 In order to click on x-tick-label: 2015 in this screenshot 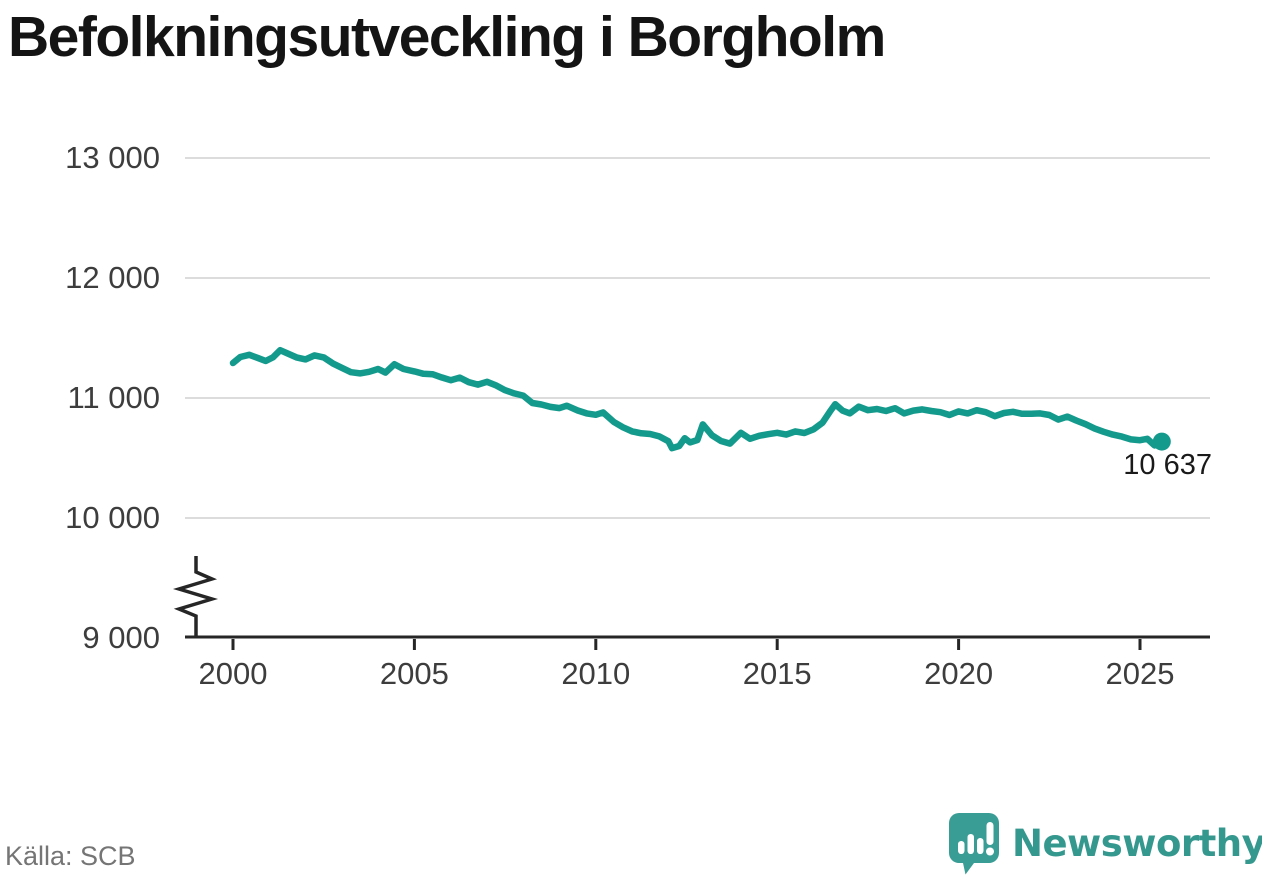, I will do `click(777, 673)`.